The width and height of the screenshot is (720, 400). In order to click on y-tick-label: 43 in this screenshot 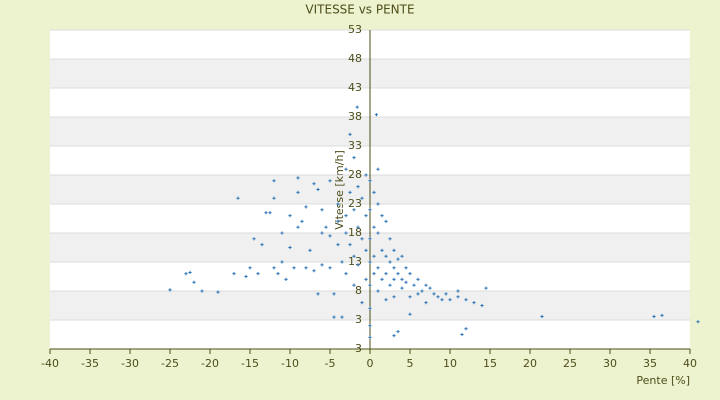, I will do `click(355, 87)`.